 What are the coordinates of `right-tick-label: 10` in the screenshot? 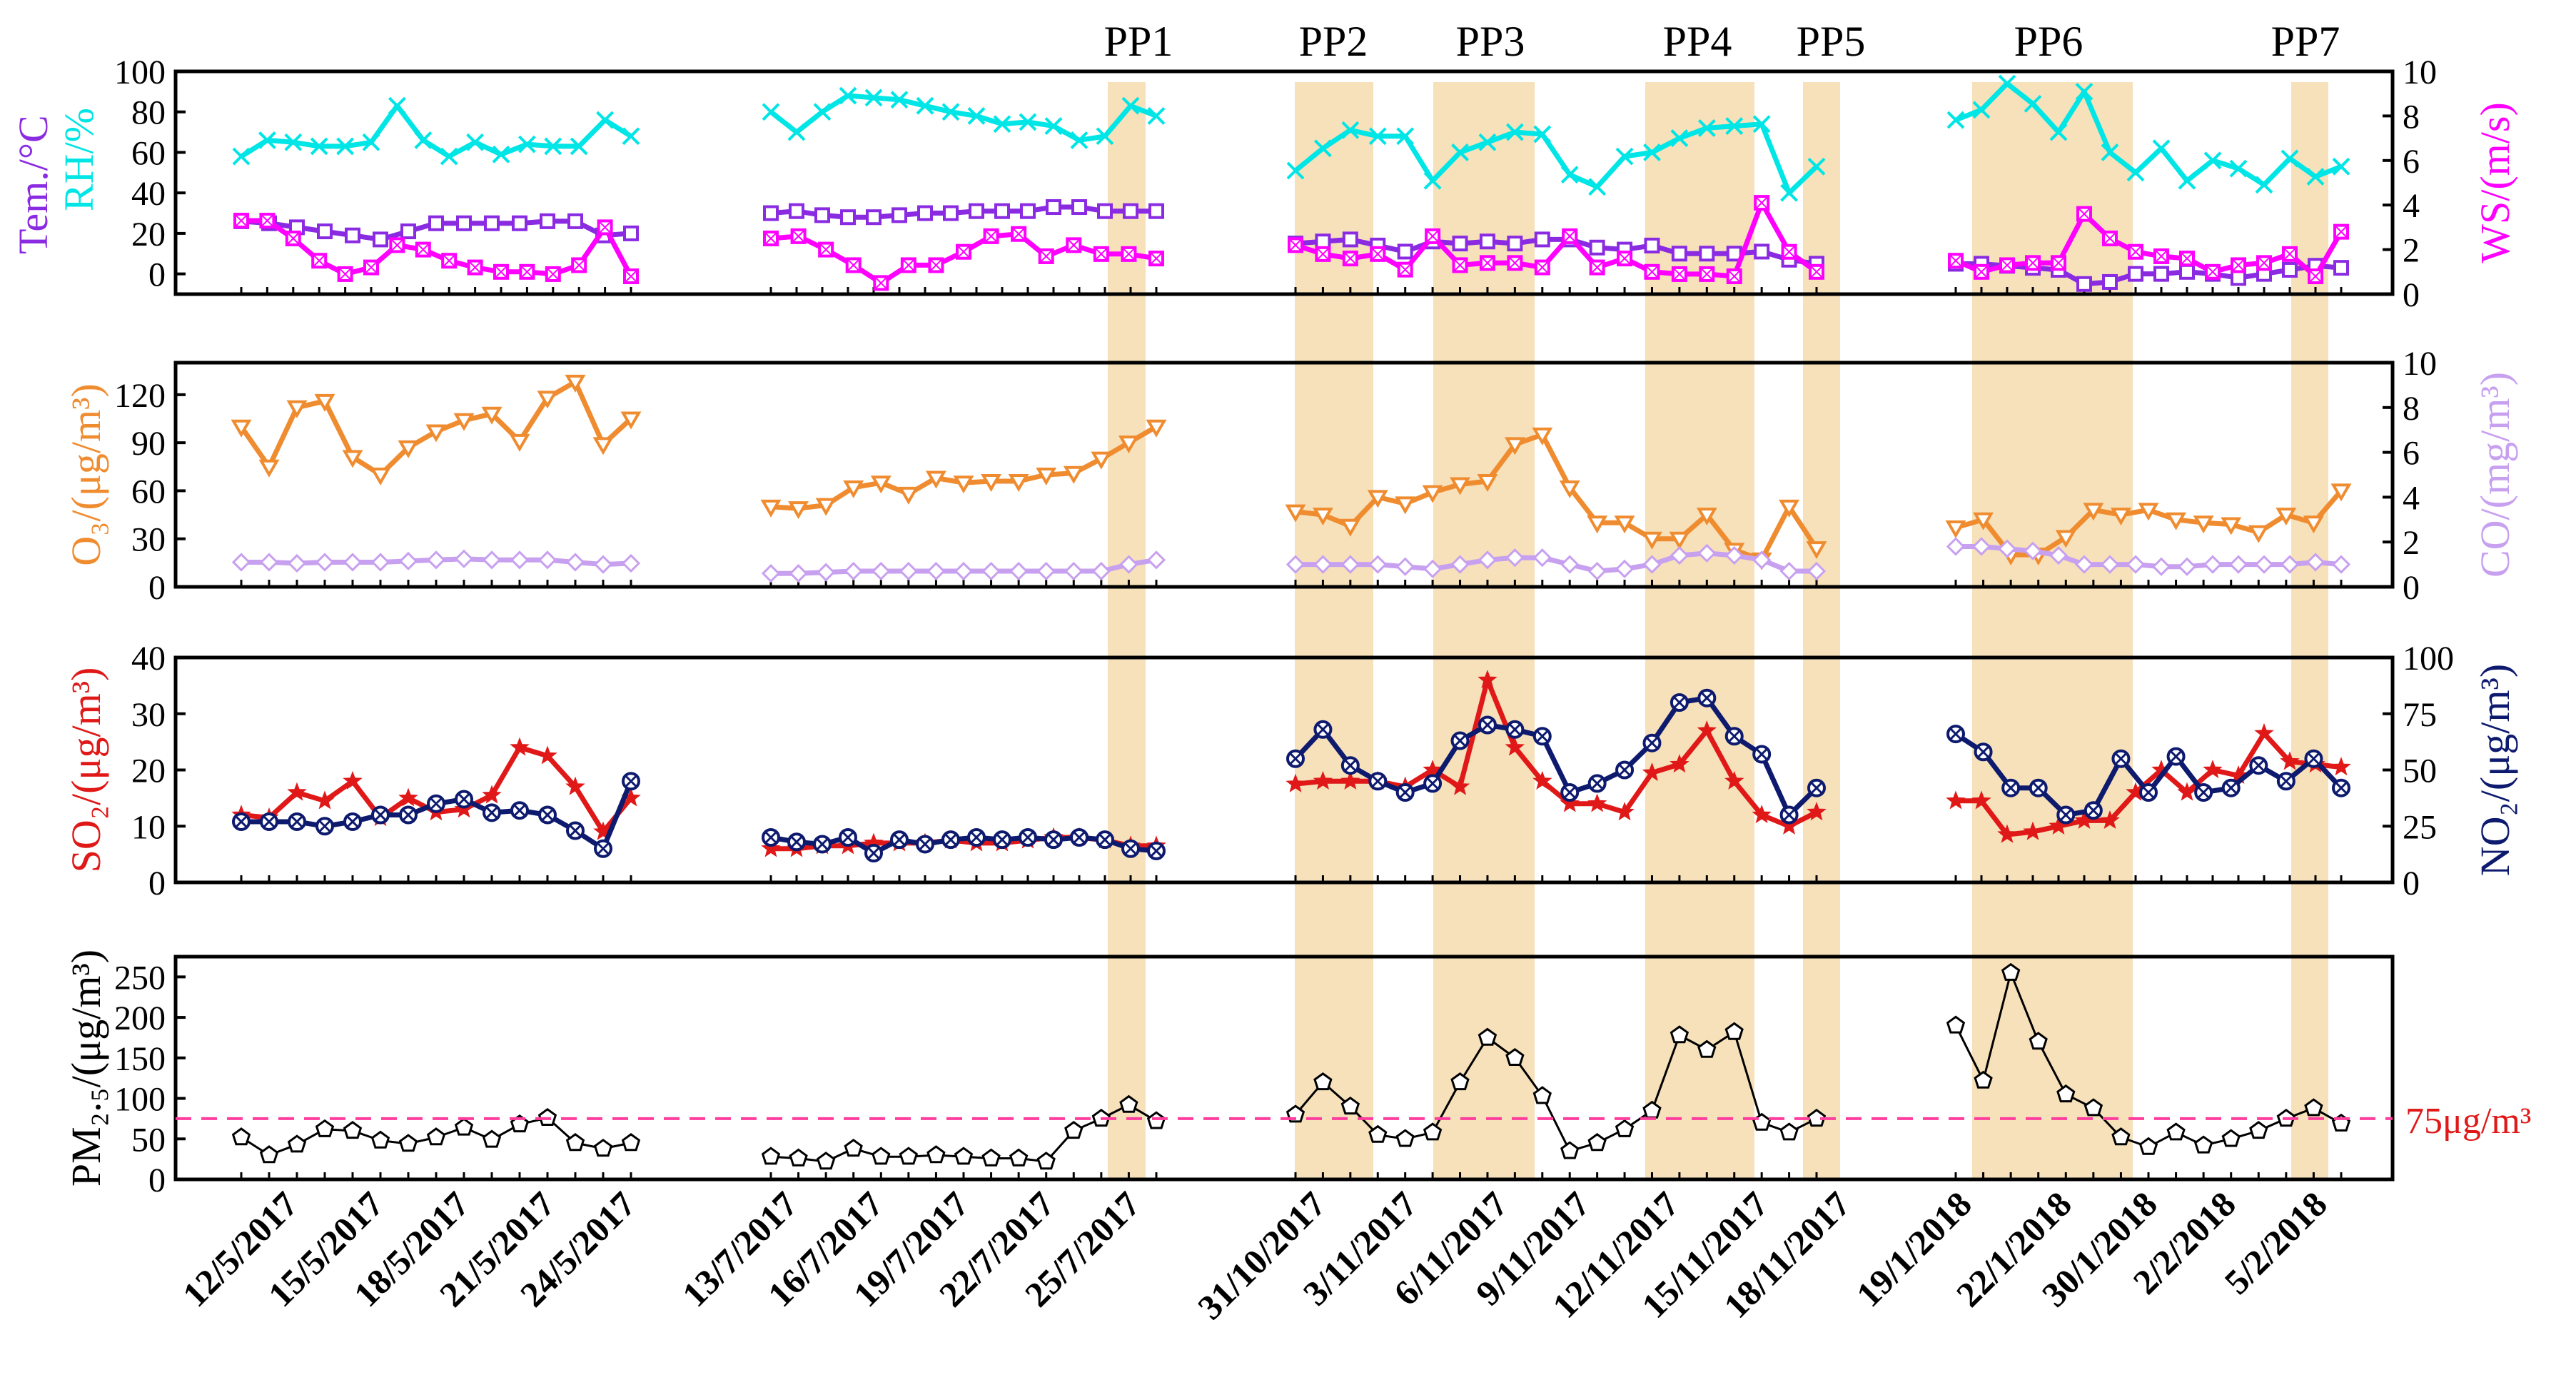 It's located at (2420, 72).